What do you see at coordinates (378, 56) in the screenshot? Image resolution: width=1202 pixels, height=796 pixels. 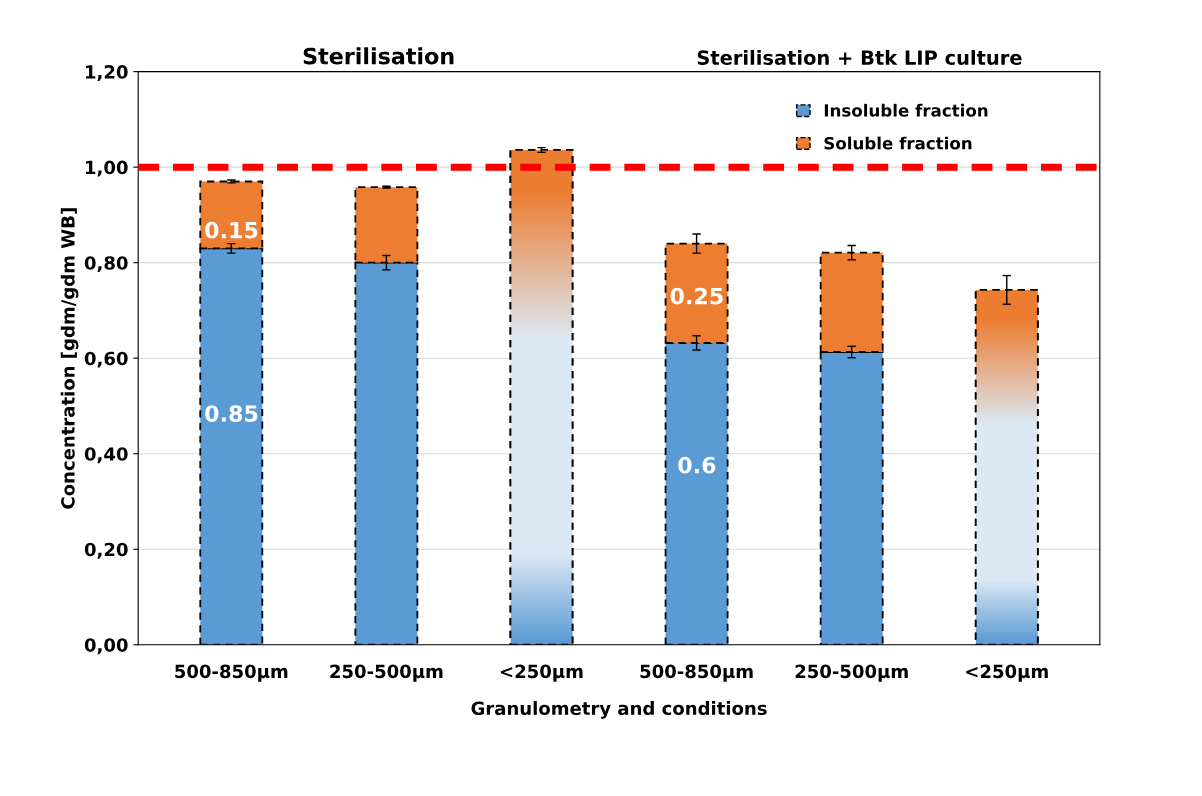 I see `text: Sterilisation` at bounding box center [378, 56].